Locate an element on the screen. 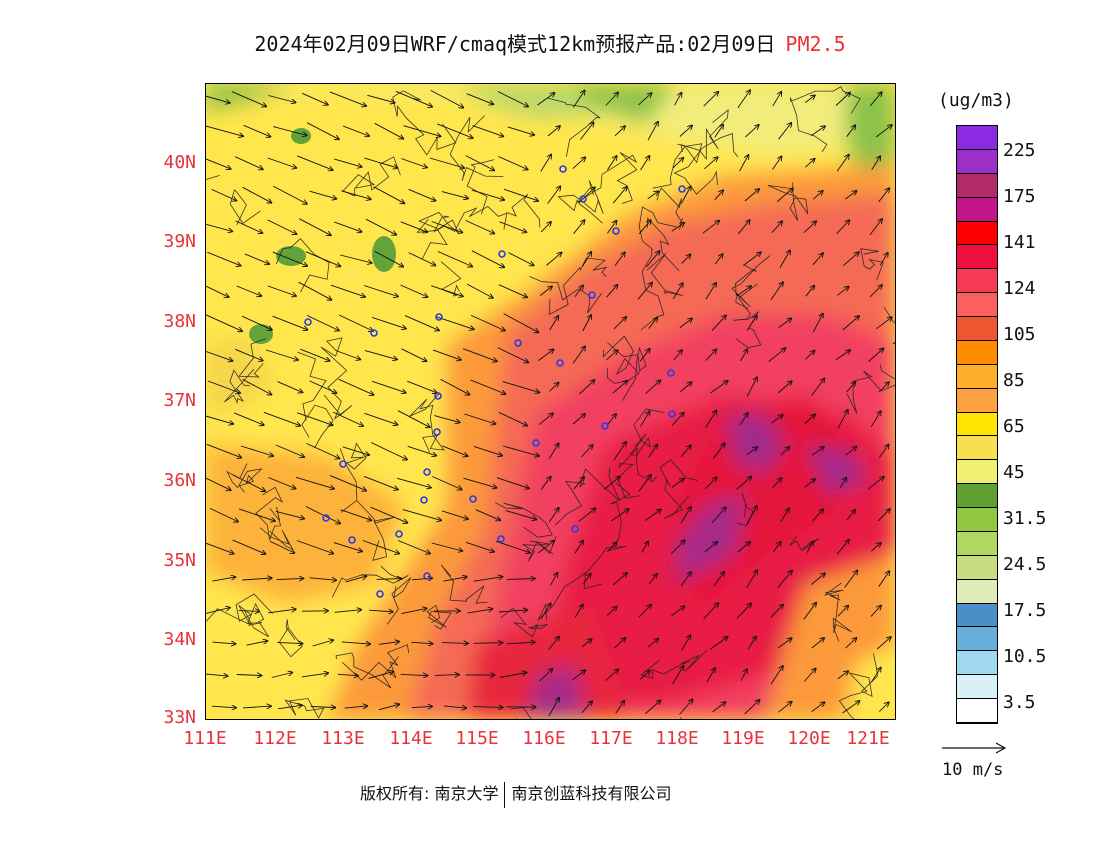 Image resolution: width=1100 pixels, height=850 pixels. lon-tick-label: 115E is located at coordinates (477, 738).